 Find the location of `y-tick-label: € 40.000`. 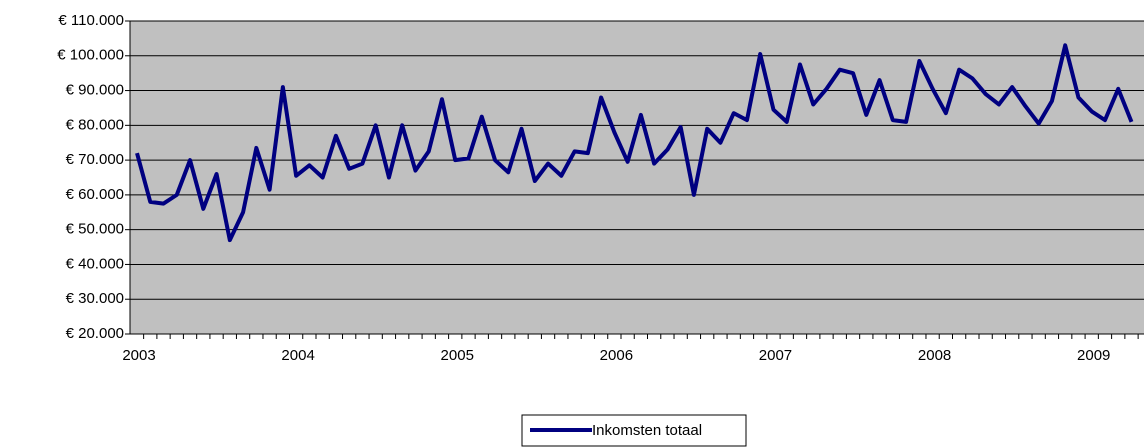

y-tick-label: € 40.000 is located at coordinates (95, 263).